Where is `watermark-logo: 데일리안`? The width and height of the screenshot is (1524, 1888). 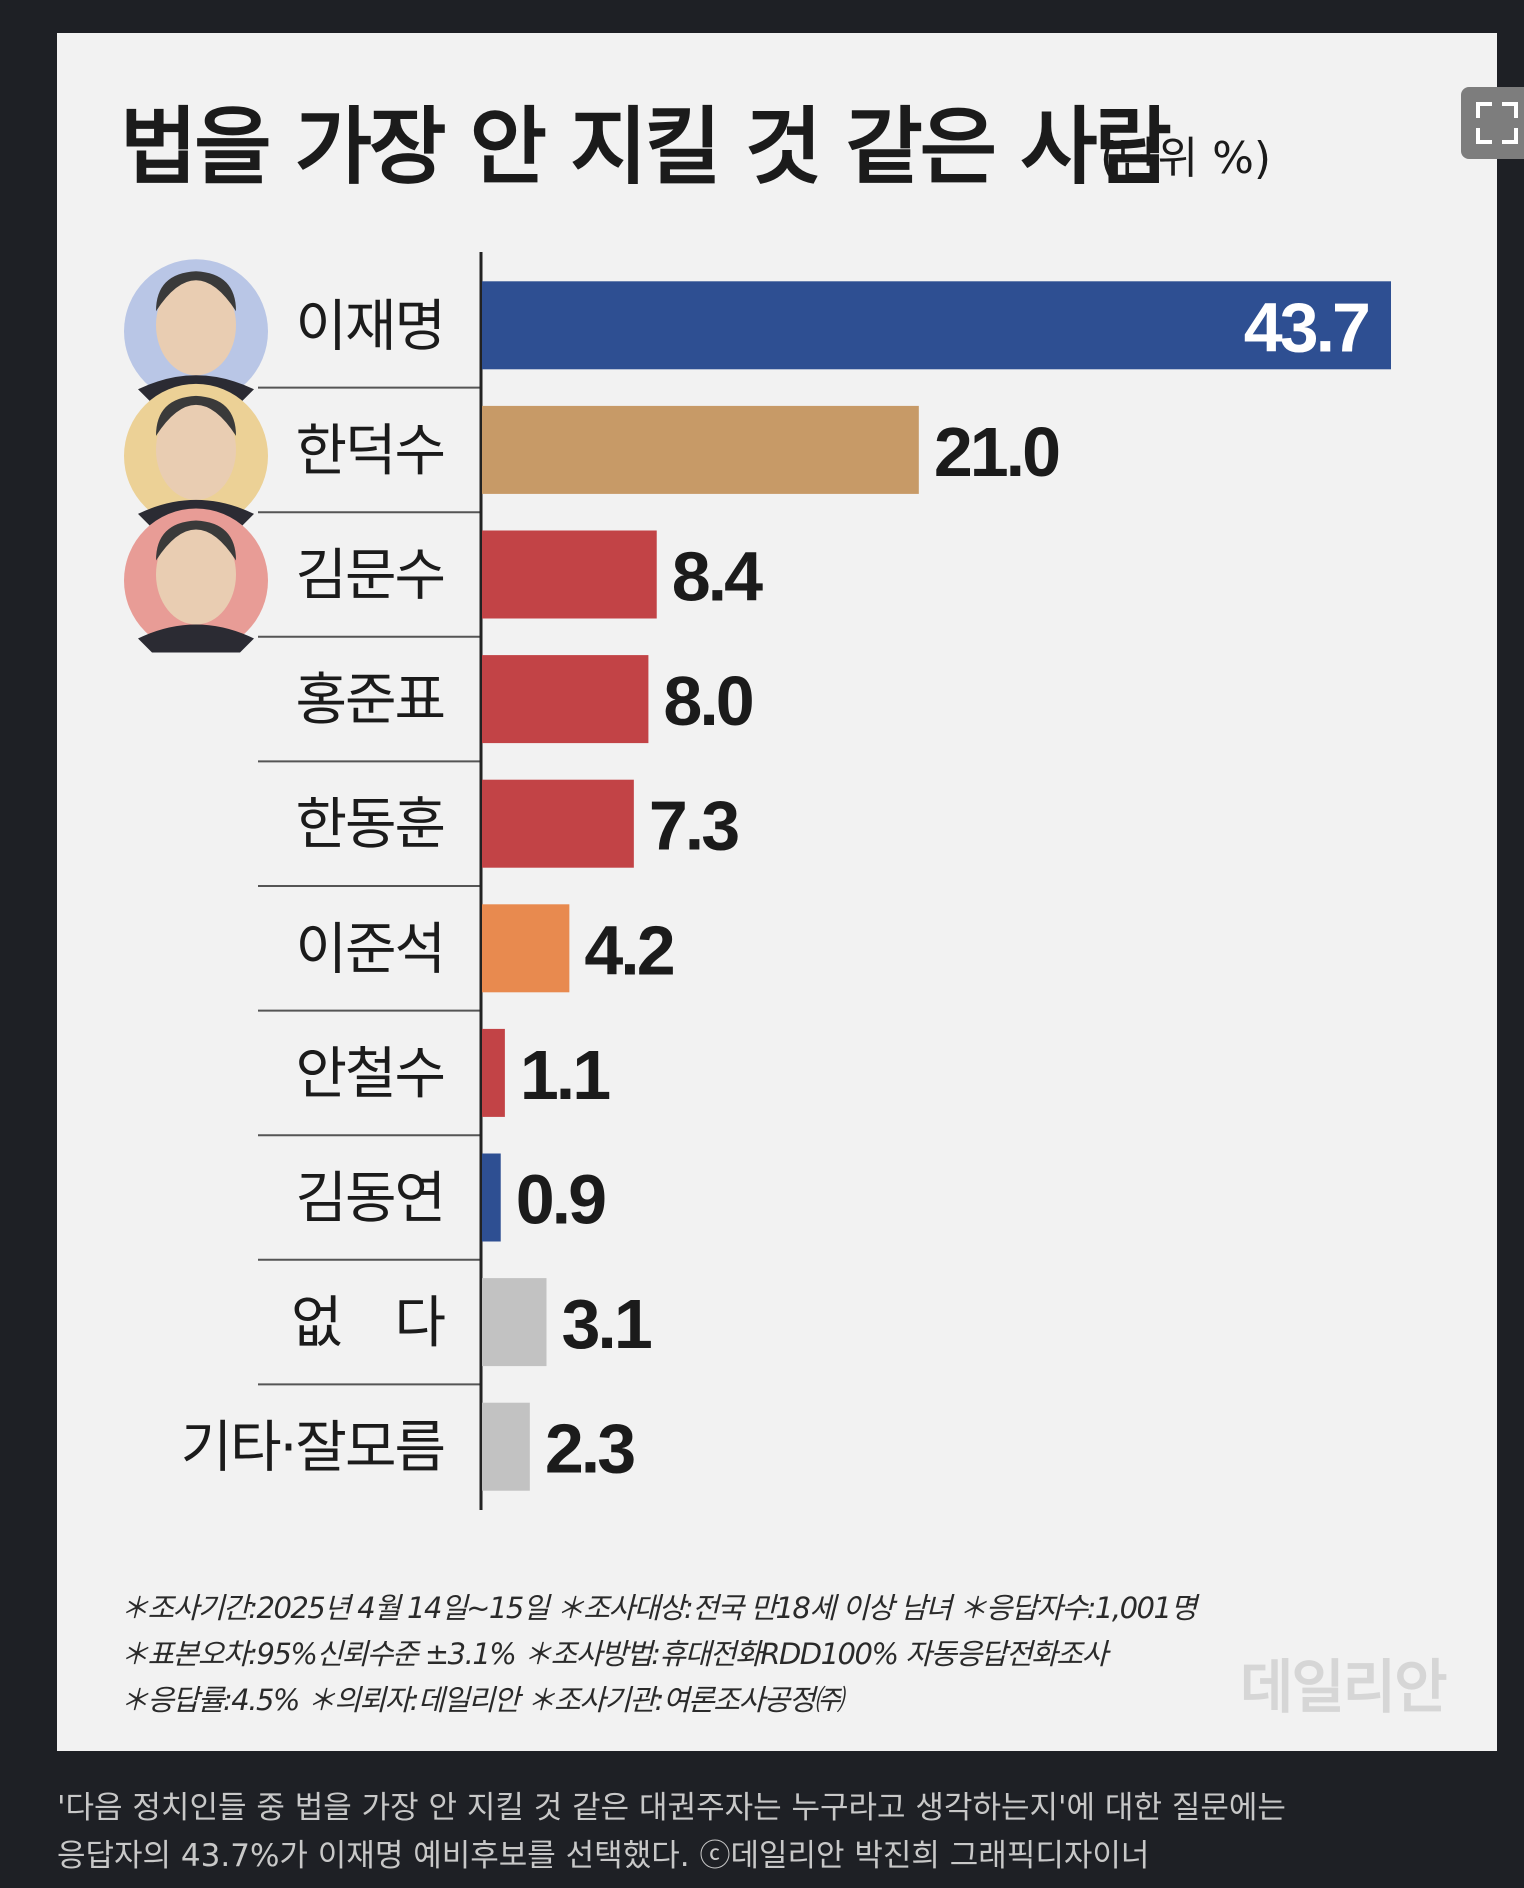
watermark-logo: 데일리안 is located at coordinates (1343, 1687).